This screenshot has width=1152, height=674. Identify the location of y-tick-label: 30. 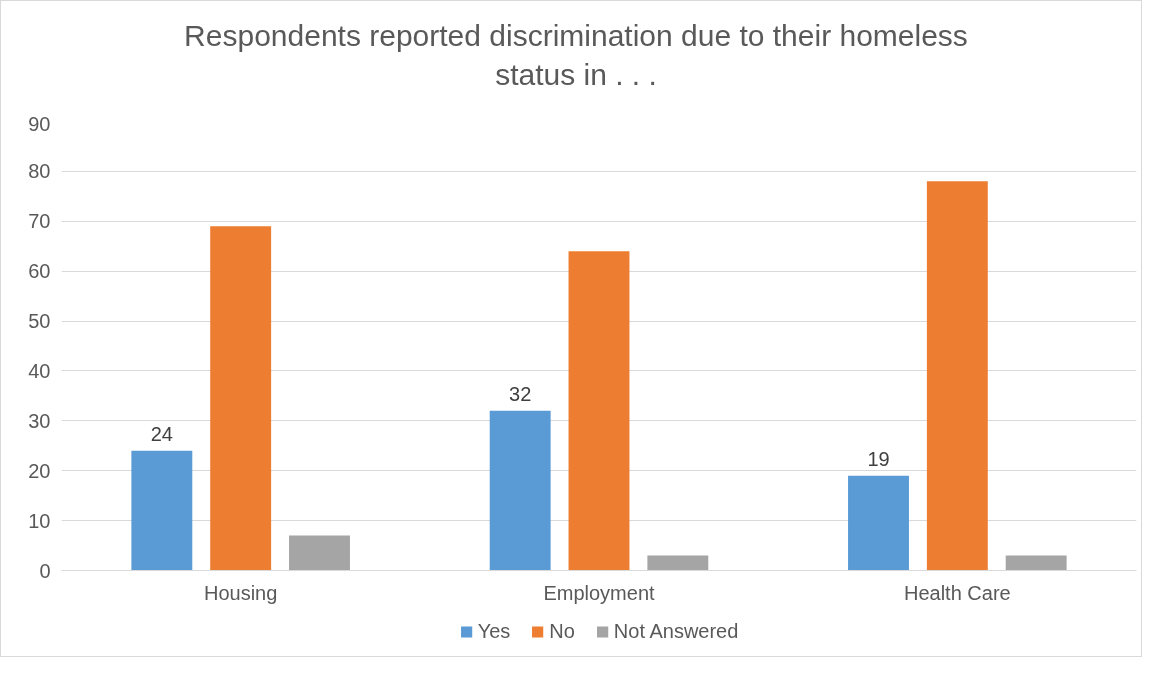
(39, 420).